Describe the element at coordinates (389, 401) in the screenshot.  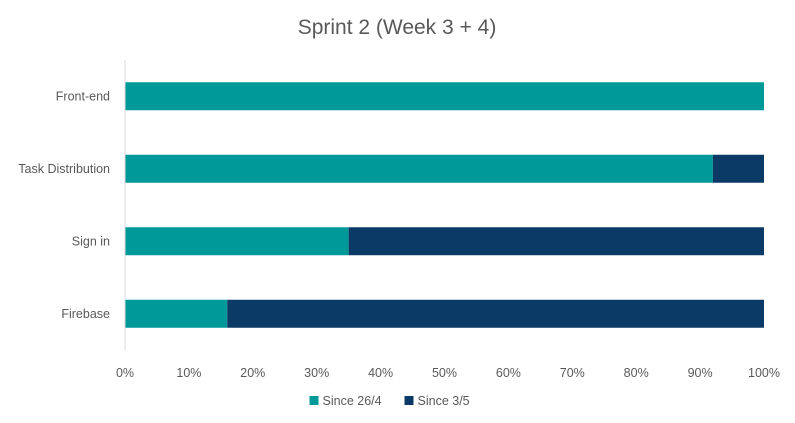
I see `legend: Since 26/4 Since 3/5` at that location.